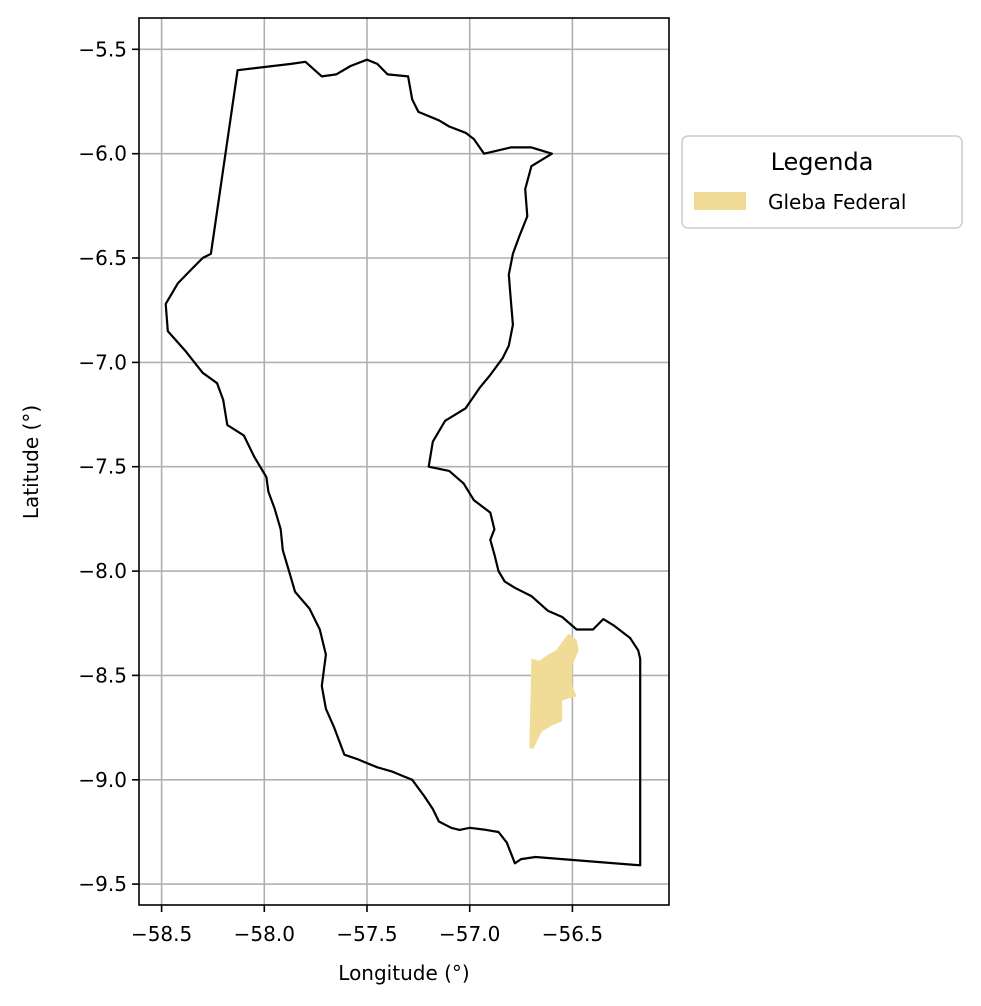 Image resolution: width=981 pixels, height=1006 pixels. I want to click on y-tick-label-2: −6.5, so click(102, 258).